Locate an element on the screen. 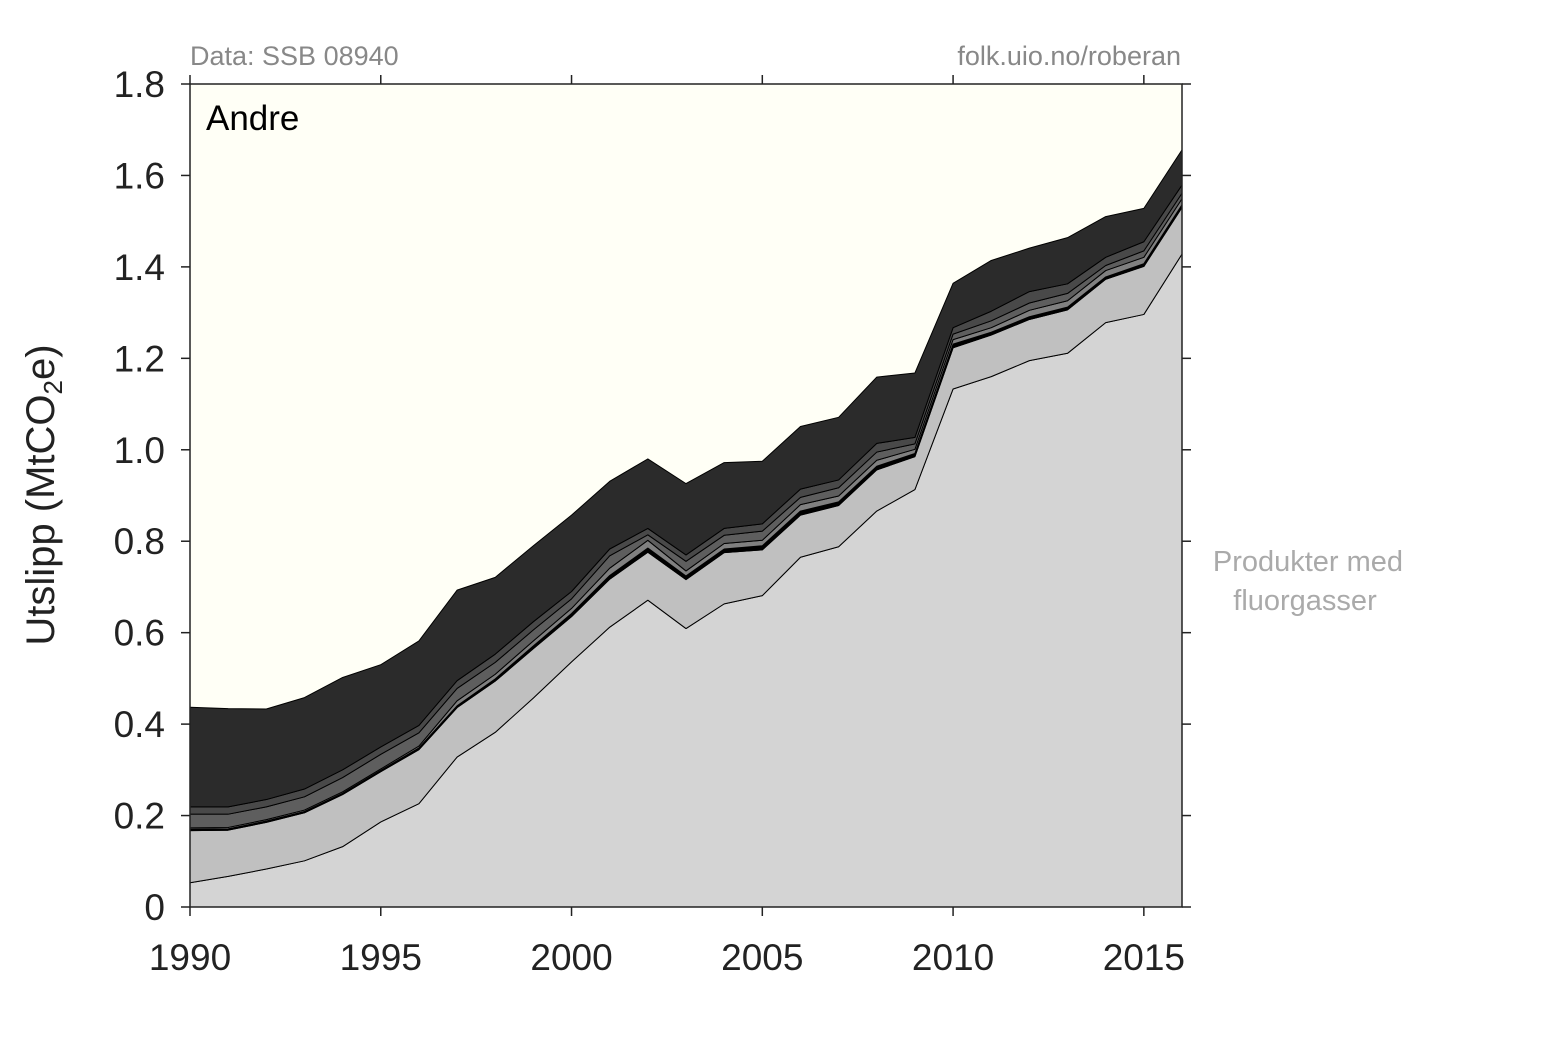 The image size is (1563, 1042). y-axis-label-main: Utslipp (MtCO is located at coordinates (41, 519).